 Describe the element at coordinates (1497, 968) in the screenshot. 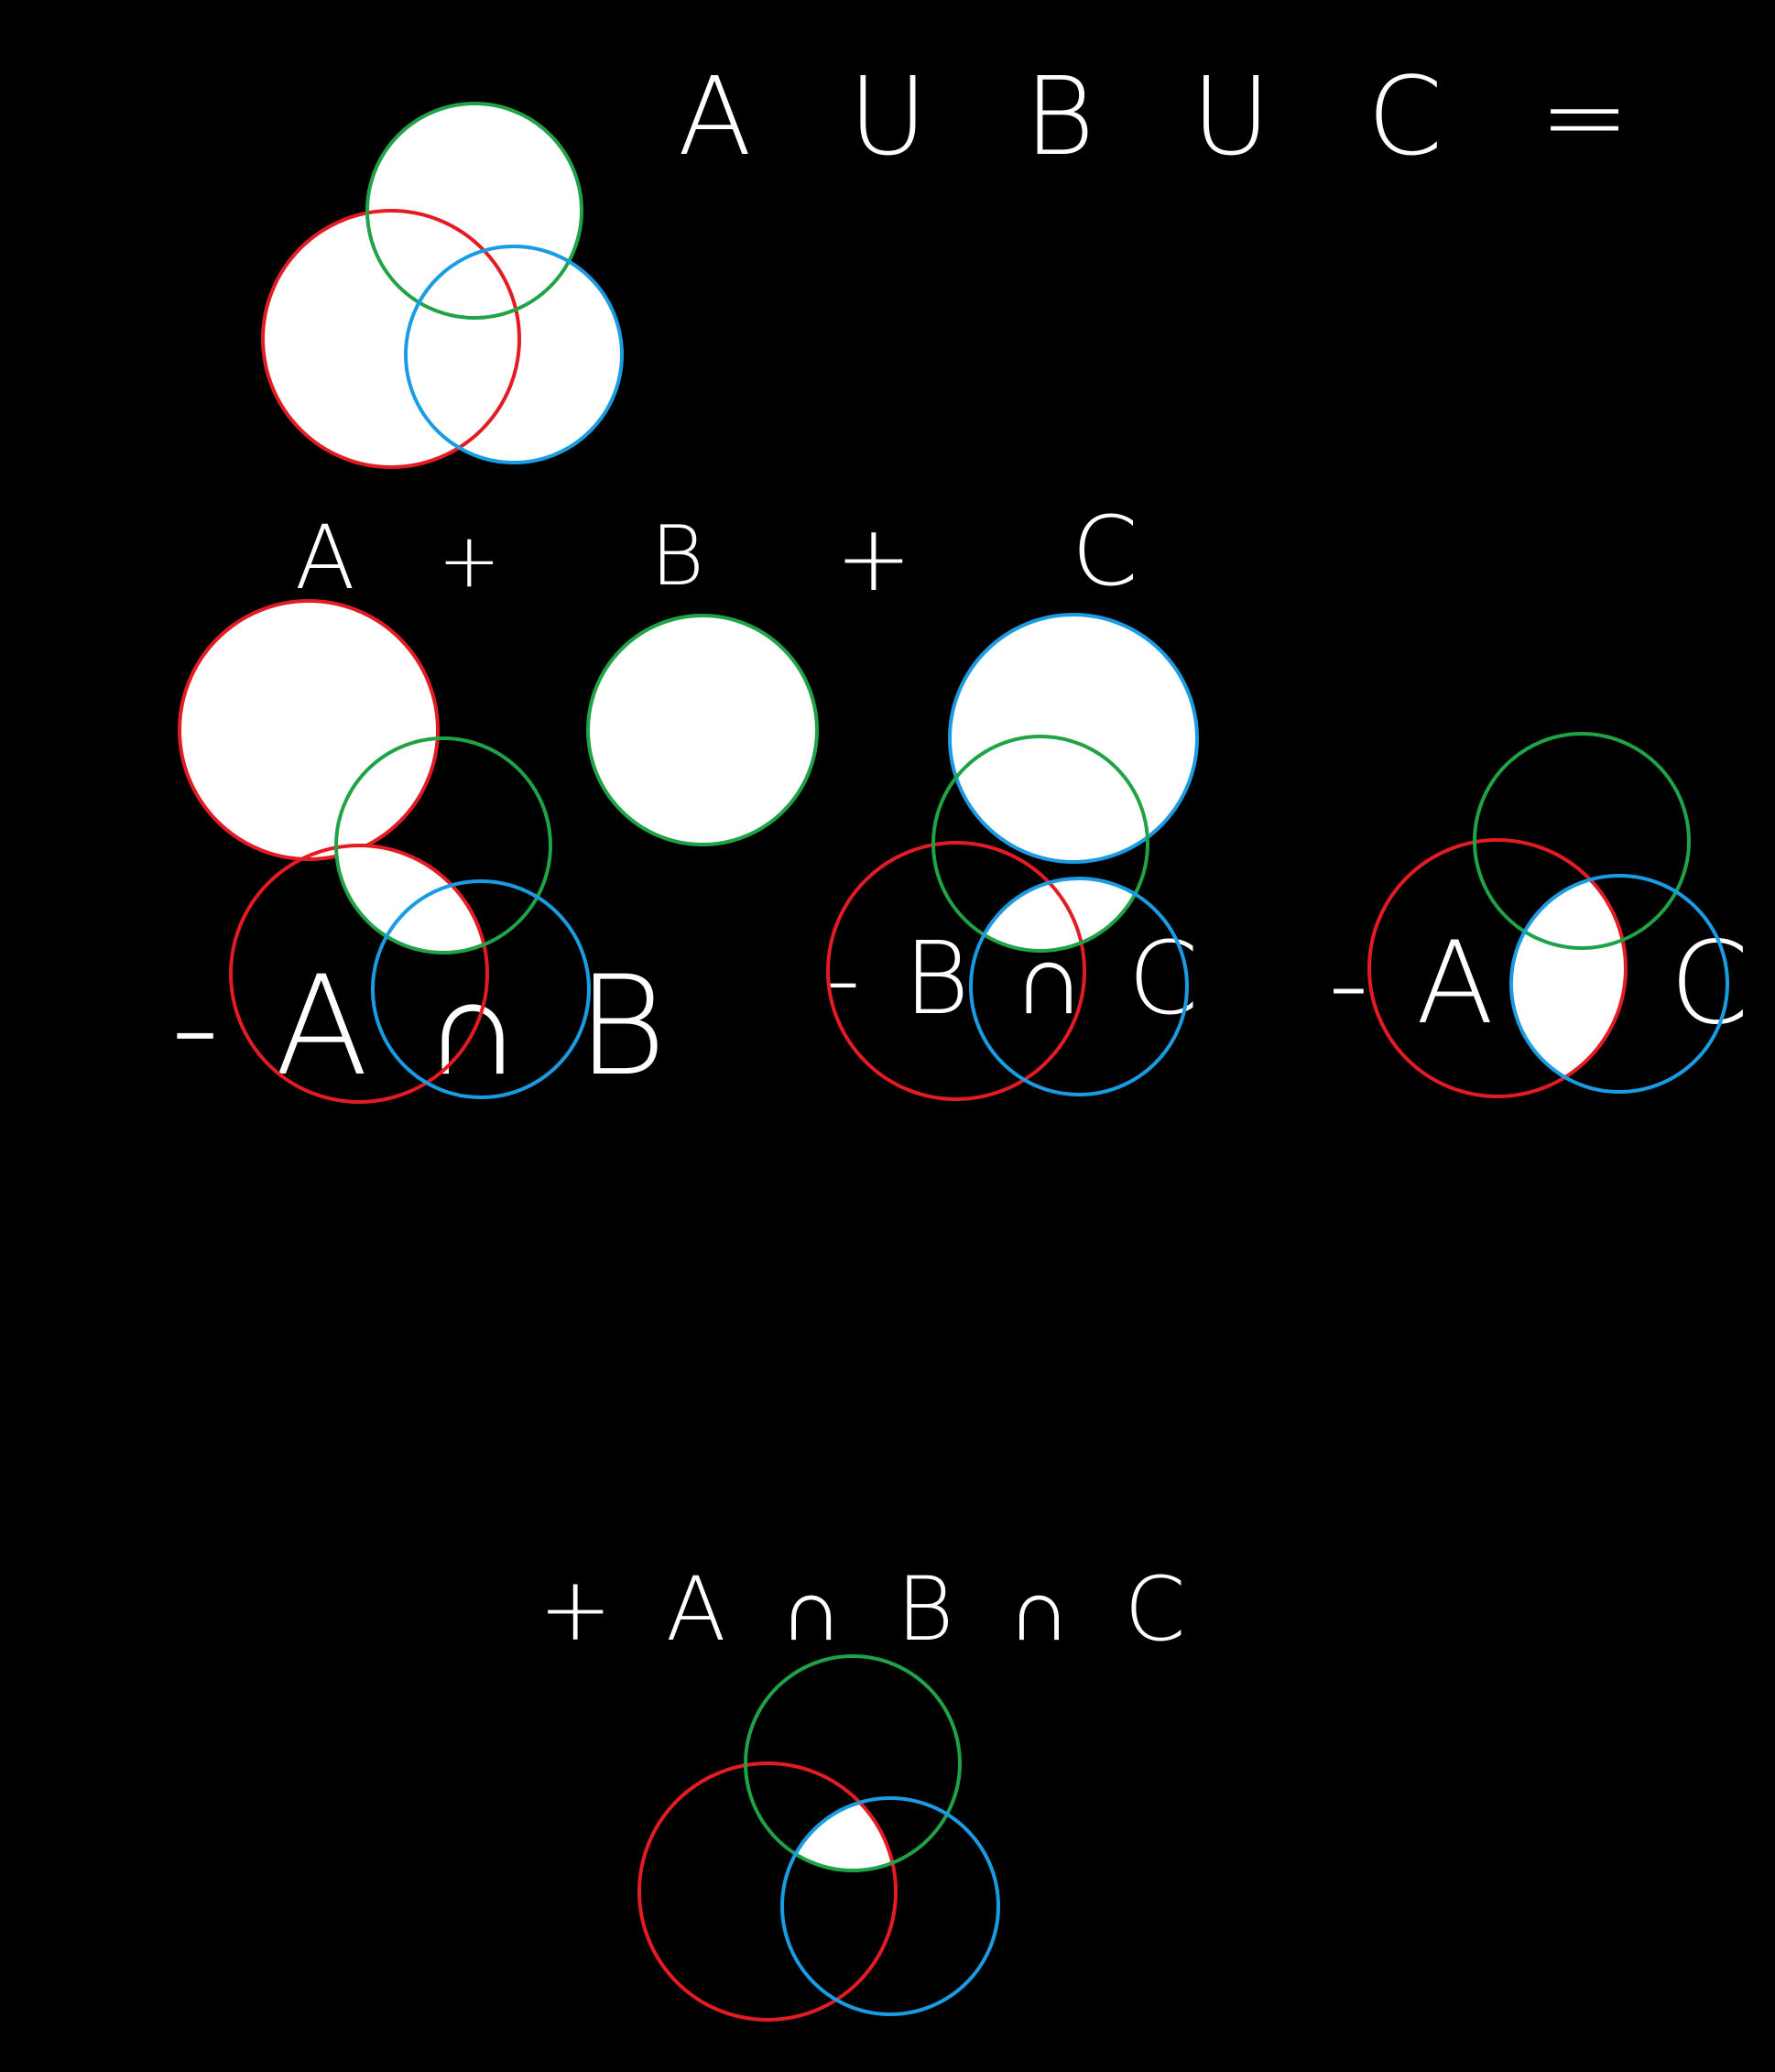

I see `ac-circle-a` at that location.